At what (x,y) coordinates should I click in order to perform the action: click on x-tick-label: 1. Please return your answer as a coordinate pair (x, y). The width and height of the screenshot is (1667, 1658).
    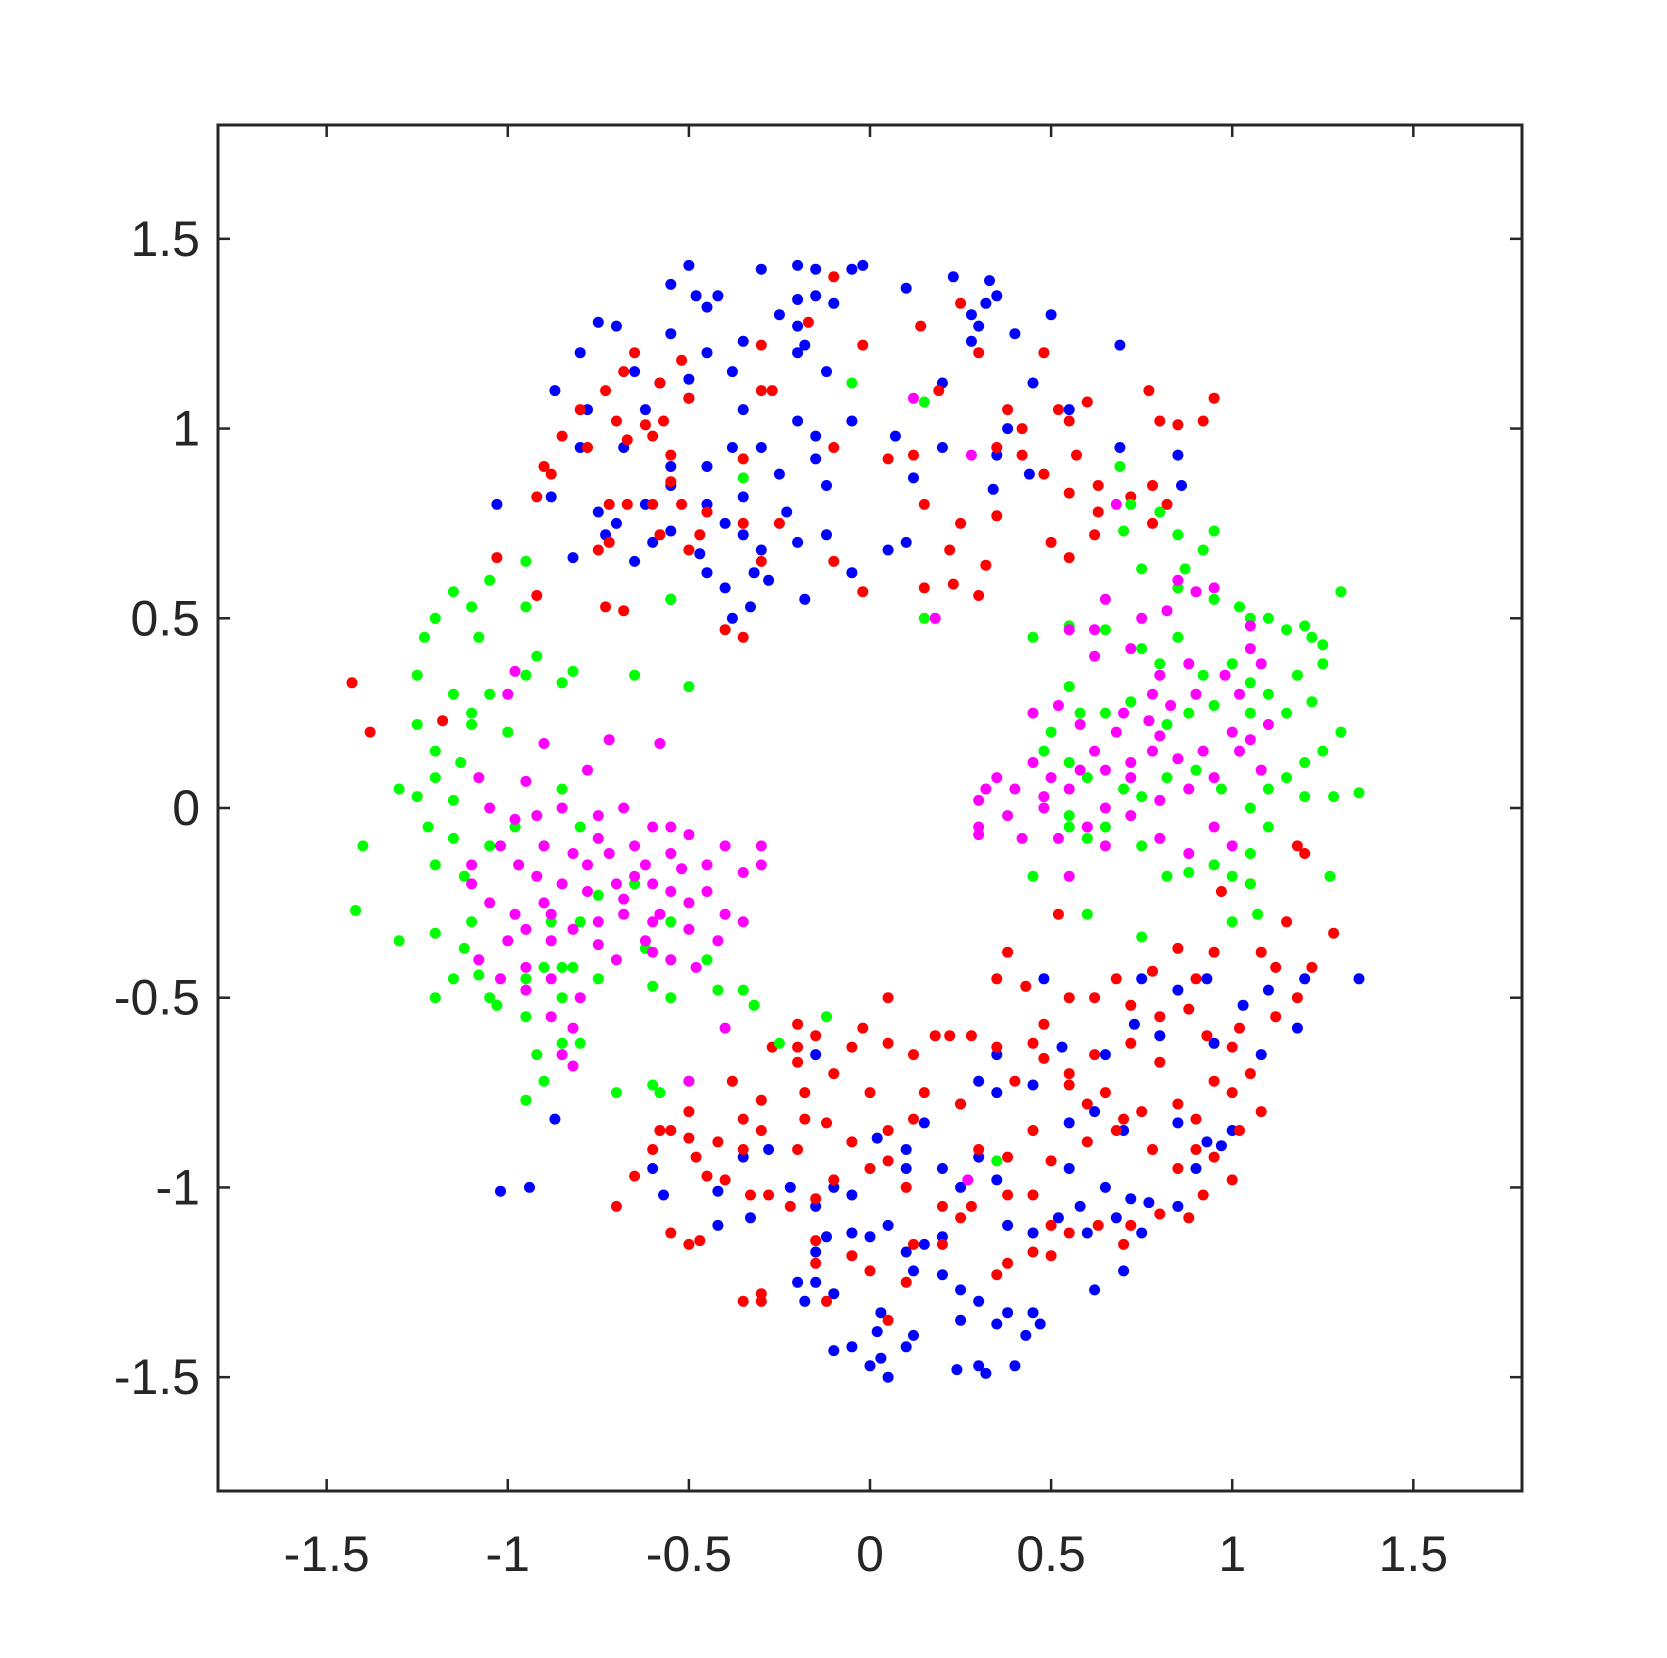
    Looking at the image, I should click on (1232, 1554).